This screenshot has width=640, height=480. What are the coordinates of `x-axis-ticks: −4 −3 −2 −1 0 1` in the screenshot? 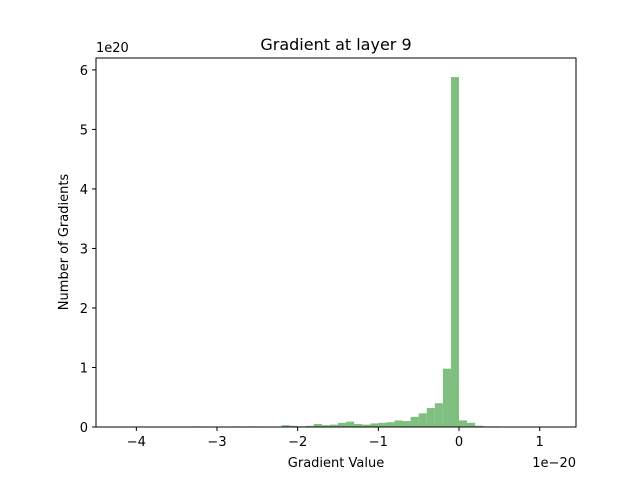 It's located at (335, 438).